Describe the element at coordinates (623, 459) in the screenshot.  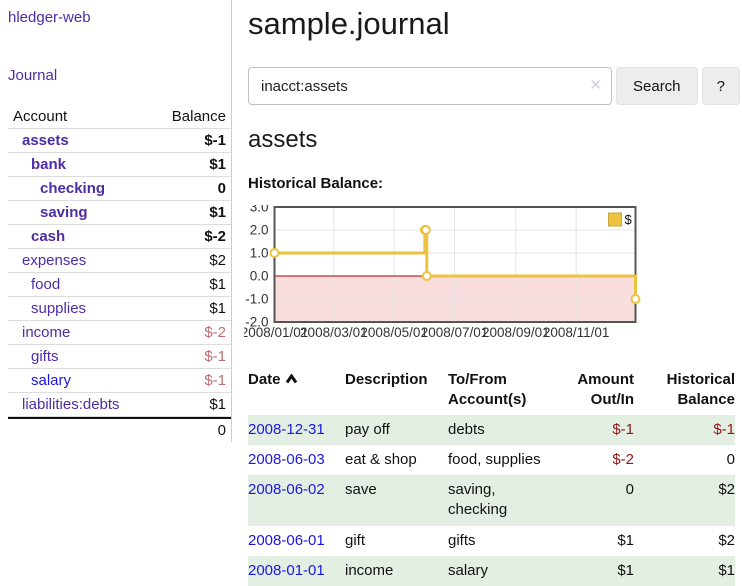
I see `transaction-amount: $-2` at that location.